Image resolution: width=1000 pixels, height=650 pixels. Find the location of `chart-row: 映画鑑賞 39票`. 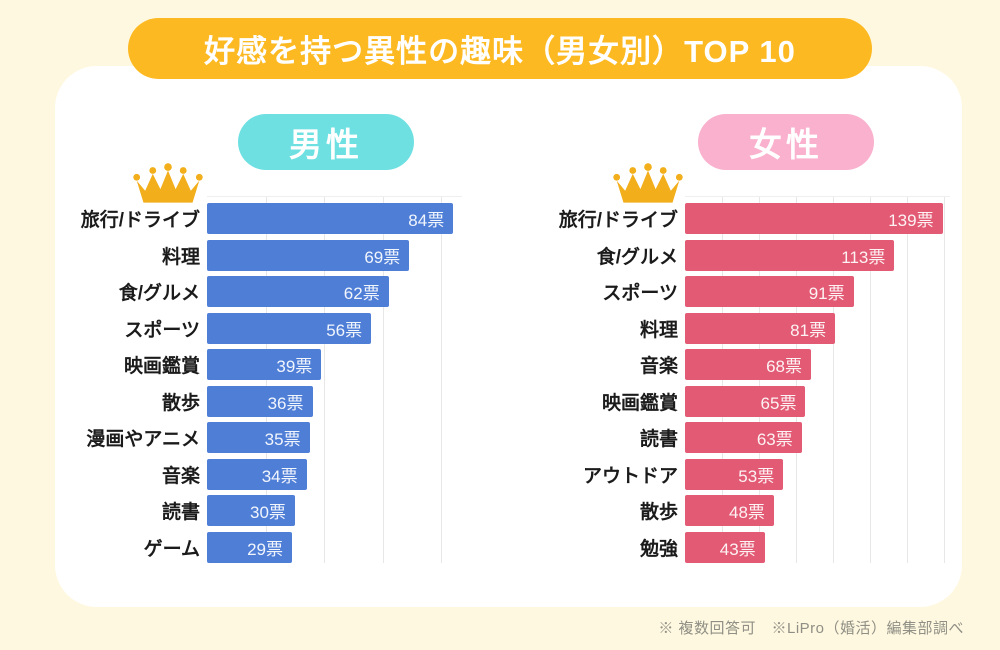

chart-row: 映画鑑賞 39票 is located at coordinates (261, 365).